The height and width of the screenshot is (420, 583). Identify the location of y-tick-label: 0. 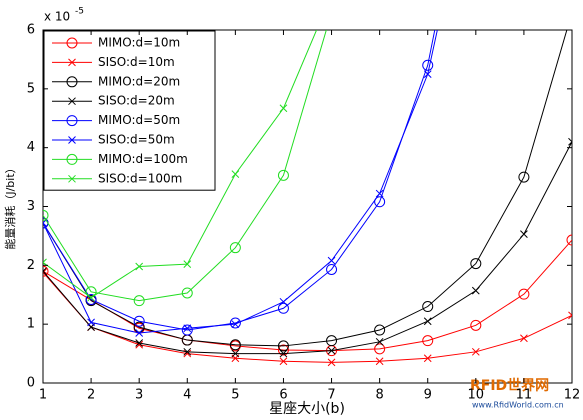
(31, 383).